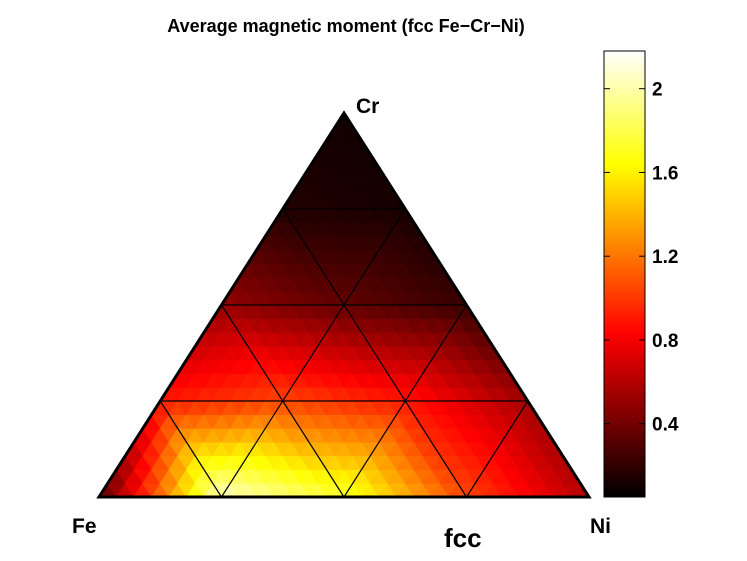  Describe the element at coordinates (600, 526) in the screenshot. I see `vertex-label-ni: Ni` at that location.